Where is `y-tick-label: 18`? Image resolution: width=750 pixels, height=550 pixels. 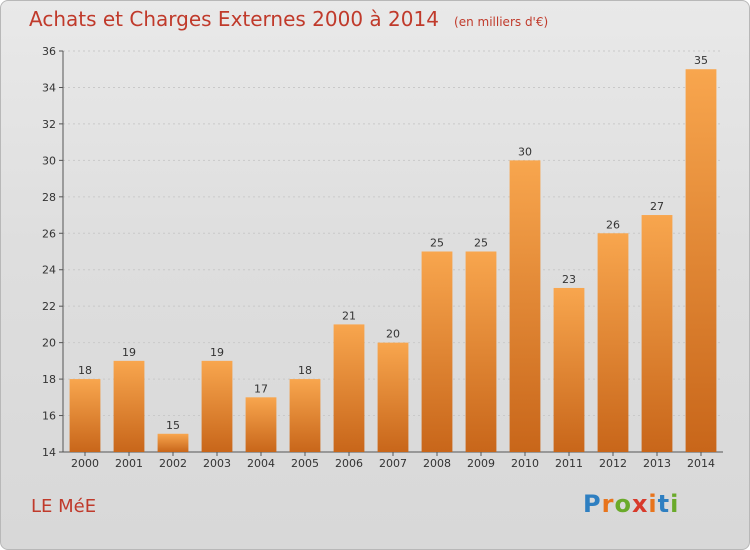 y-tick-label: 18 is located at coordinates (49, 379).